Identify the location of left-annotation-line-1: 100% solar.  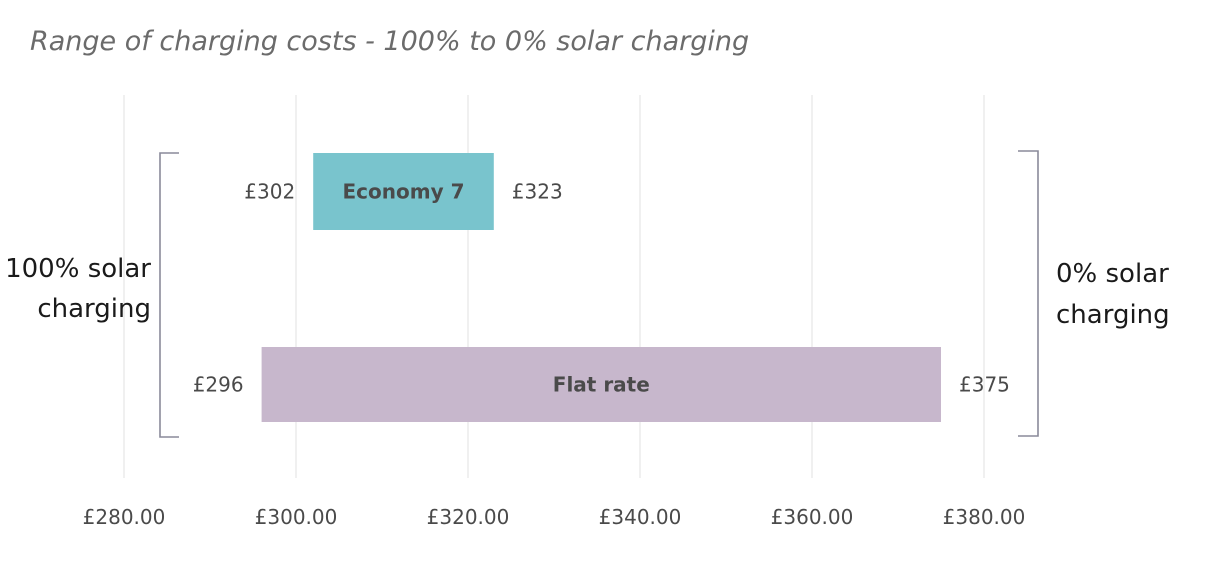
(78, 269).